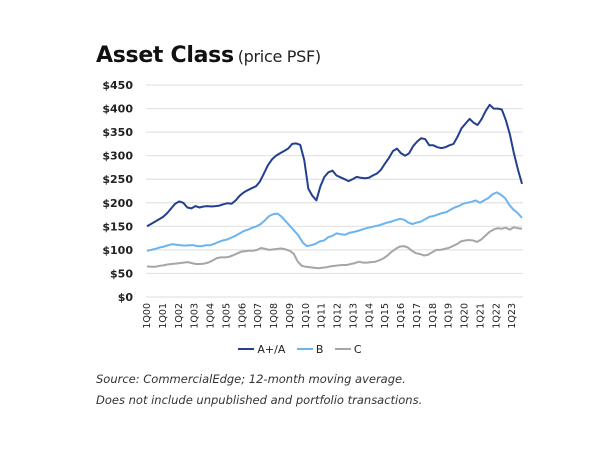 Image resolution: width=600 pixels, height=454 pixels. Describe the element at coordinates (117, 203) in the screenshot. I see `y-tick-label: $200` at that location.